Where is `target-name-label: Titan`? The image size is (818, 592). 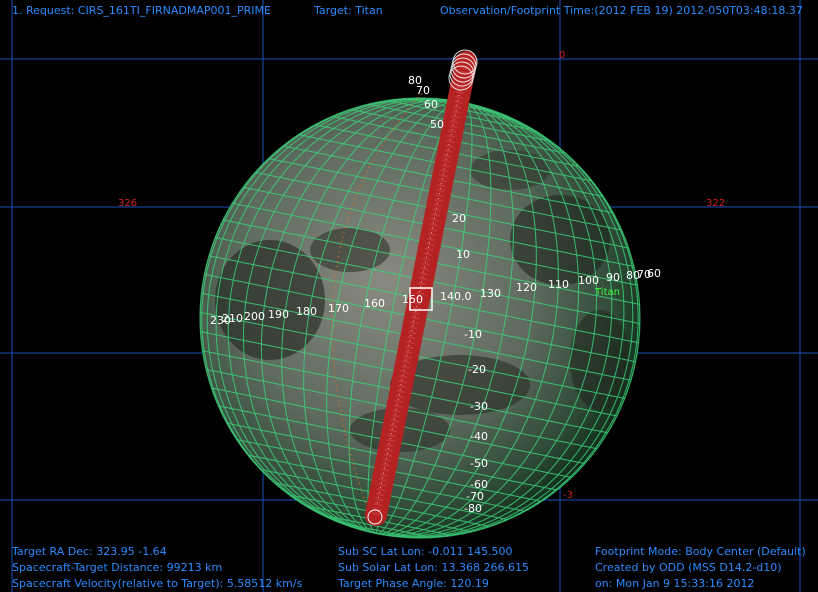 target-name-label: Titan is located at coordinates (607, 292).